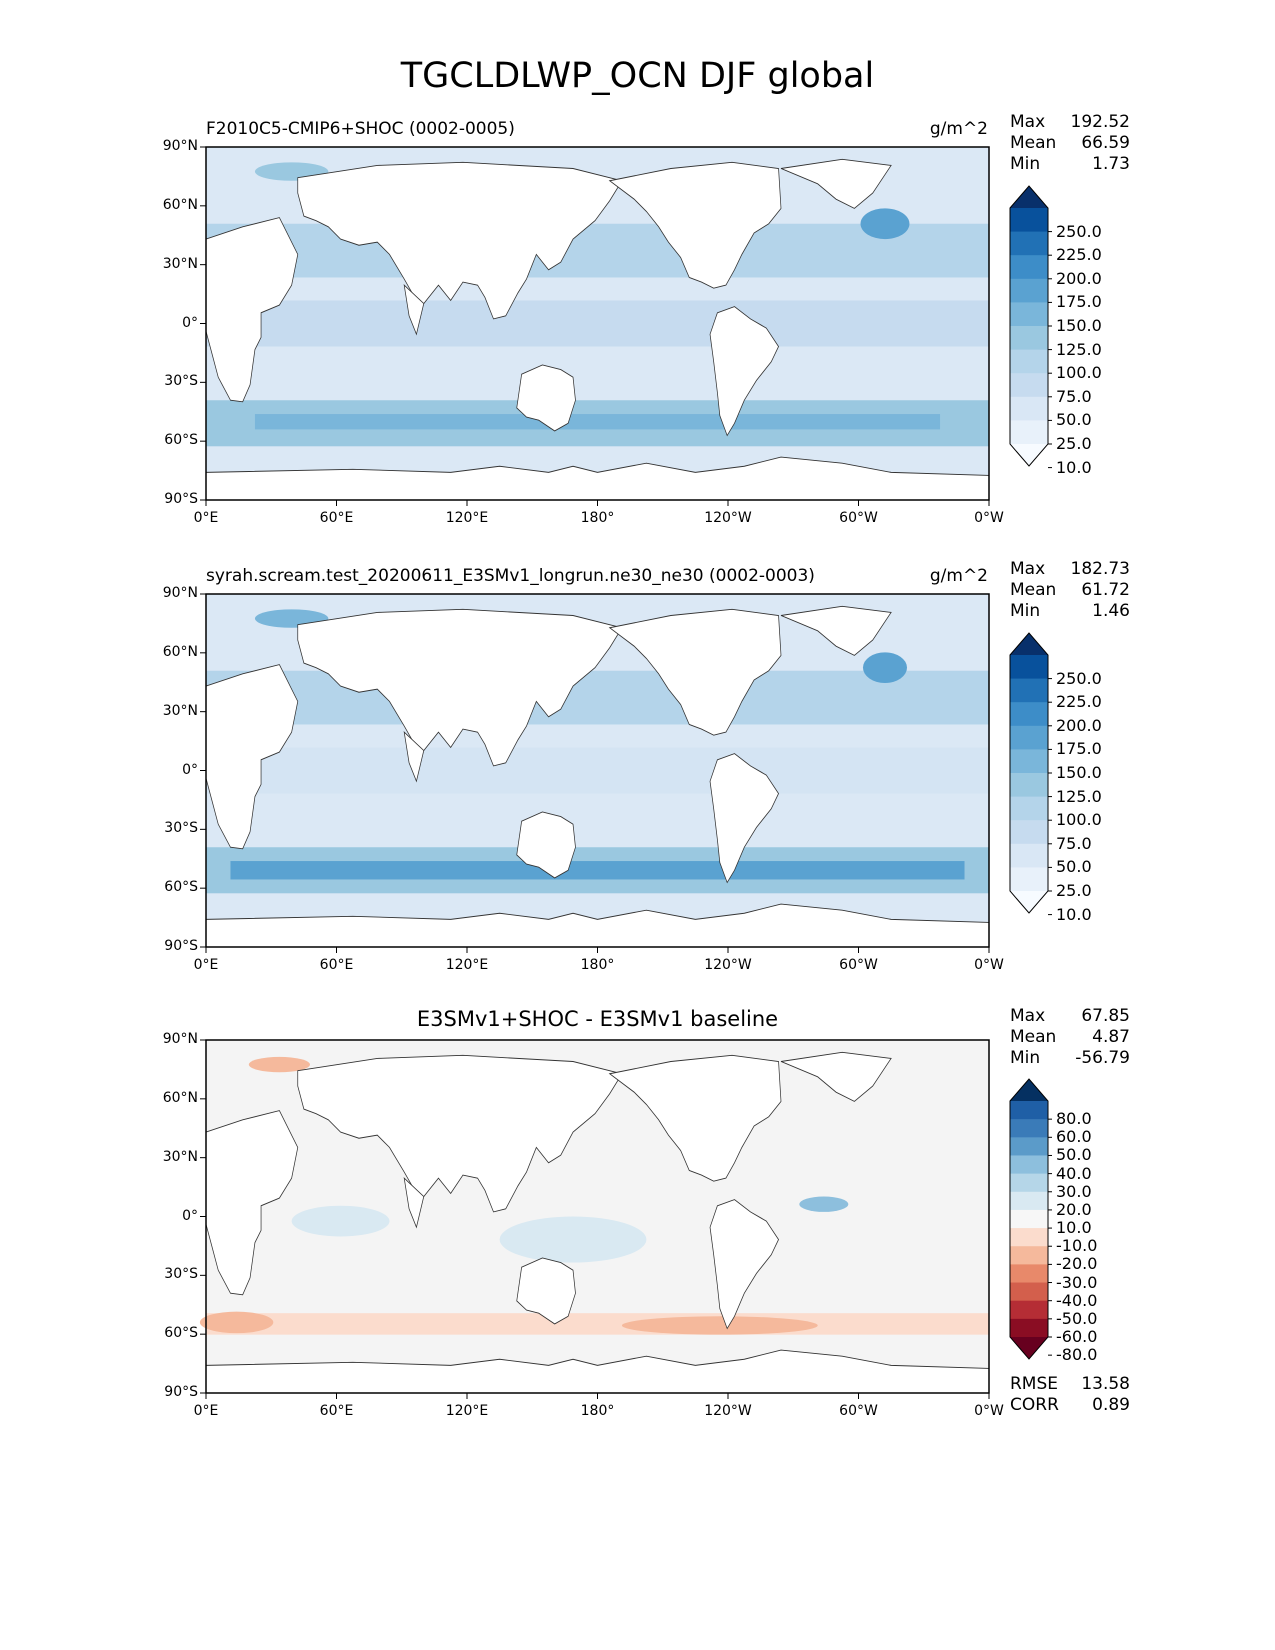 Image resolution: width=1275 pixels, height=1650 pixels. I want to click on panel-1-colorbar-label: 150.0, so click(1079, 325).